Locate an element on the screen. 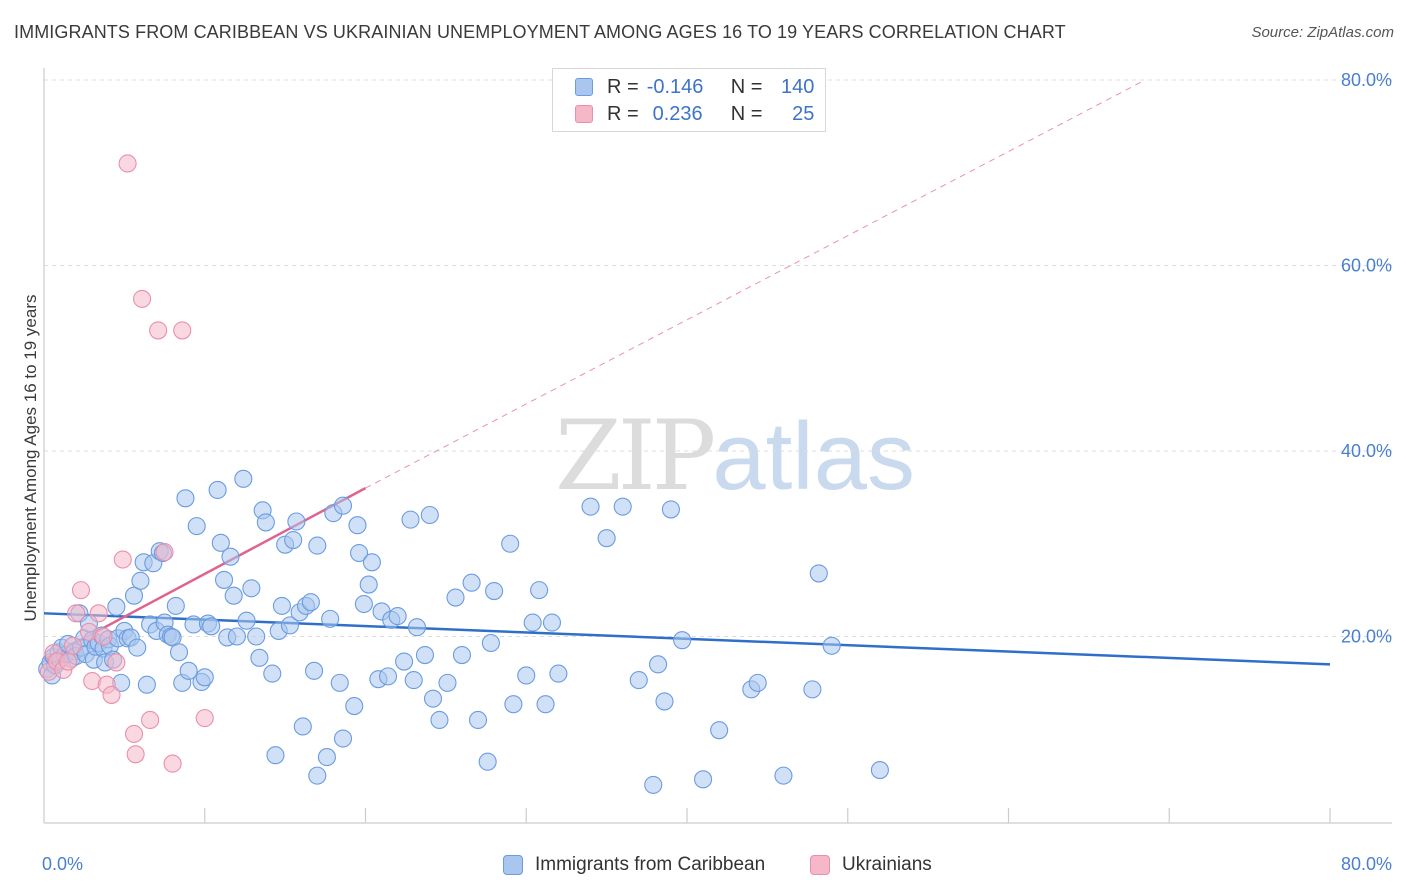 This screenshot has width=1406, height=892. legend-r-value: -0.146 is located at coordinates (675, 86).